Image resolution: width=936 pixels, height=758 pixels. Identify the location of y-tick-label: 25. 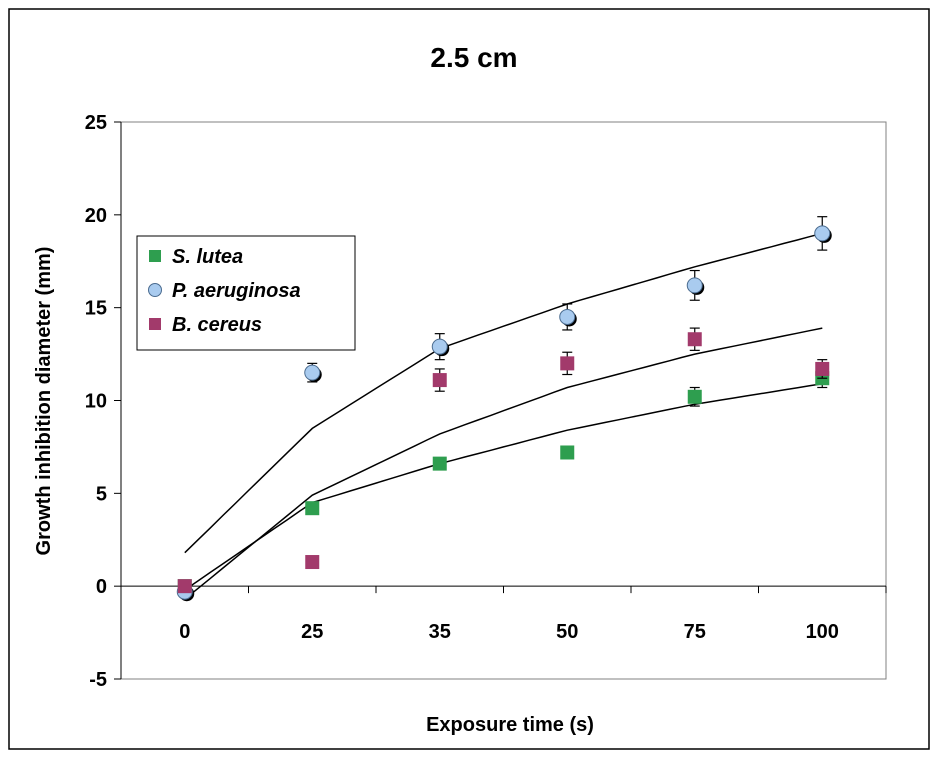
(96, 123).